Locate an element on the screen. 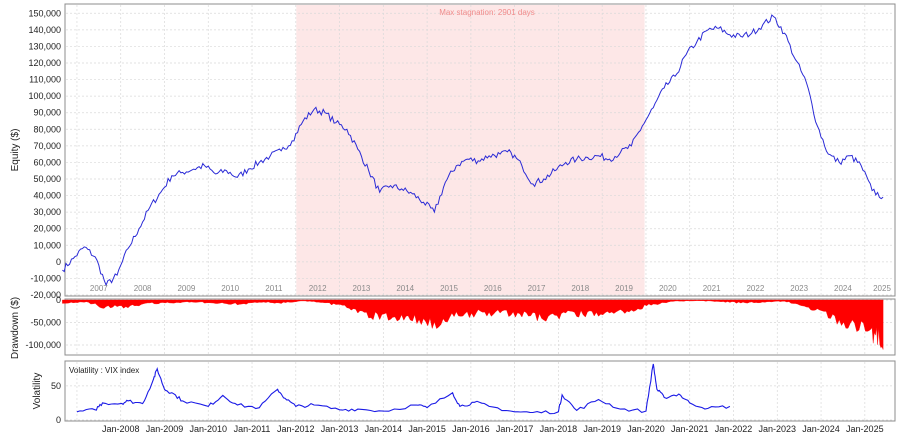 This screenshot has width=900, height=442. year-label: 2012 is located at coordinates (318, 288).